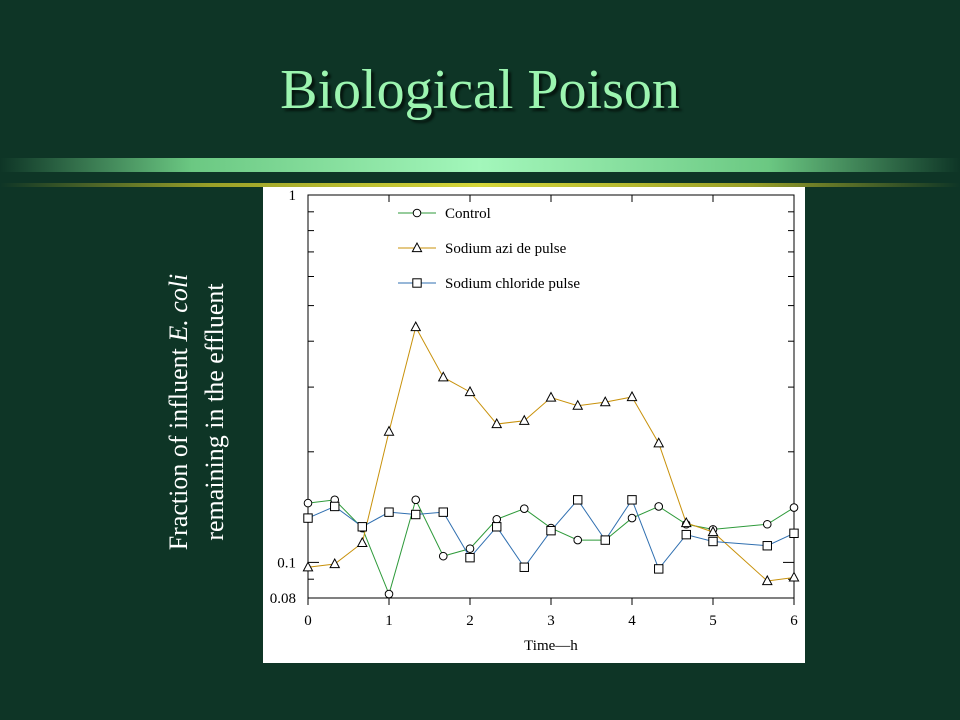 The width and height of the screenshot is (960, 720). What do you see at coordinates (389, 621) in the screenshot?
I see `x-tick-label: 1` at bounding box center [389, 621].